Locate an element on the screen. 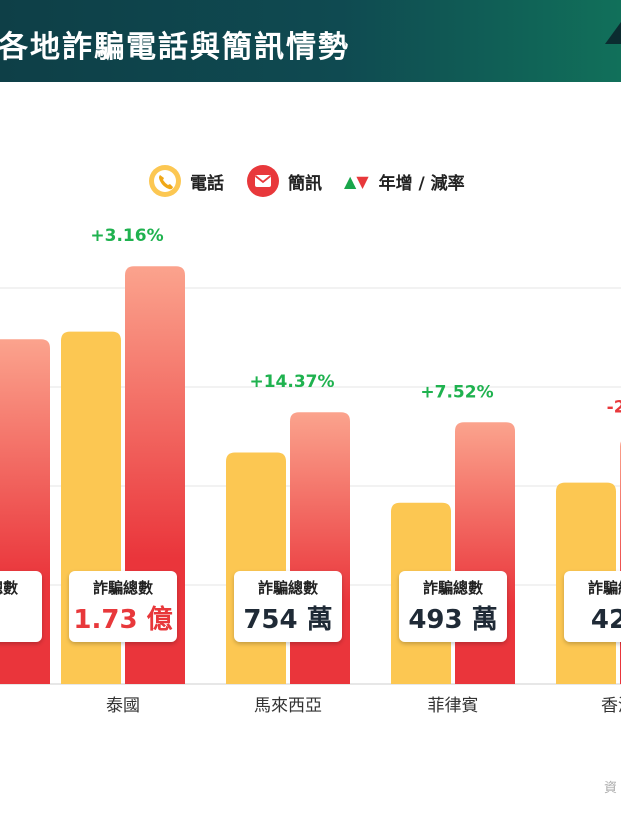  header-banner: 各地詐騙電話與簡訊情勢 is located at coordinates (310, 41).